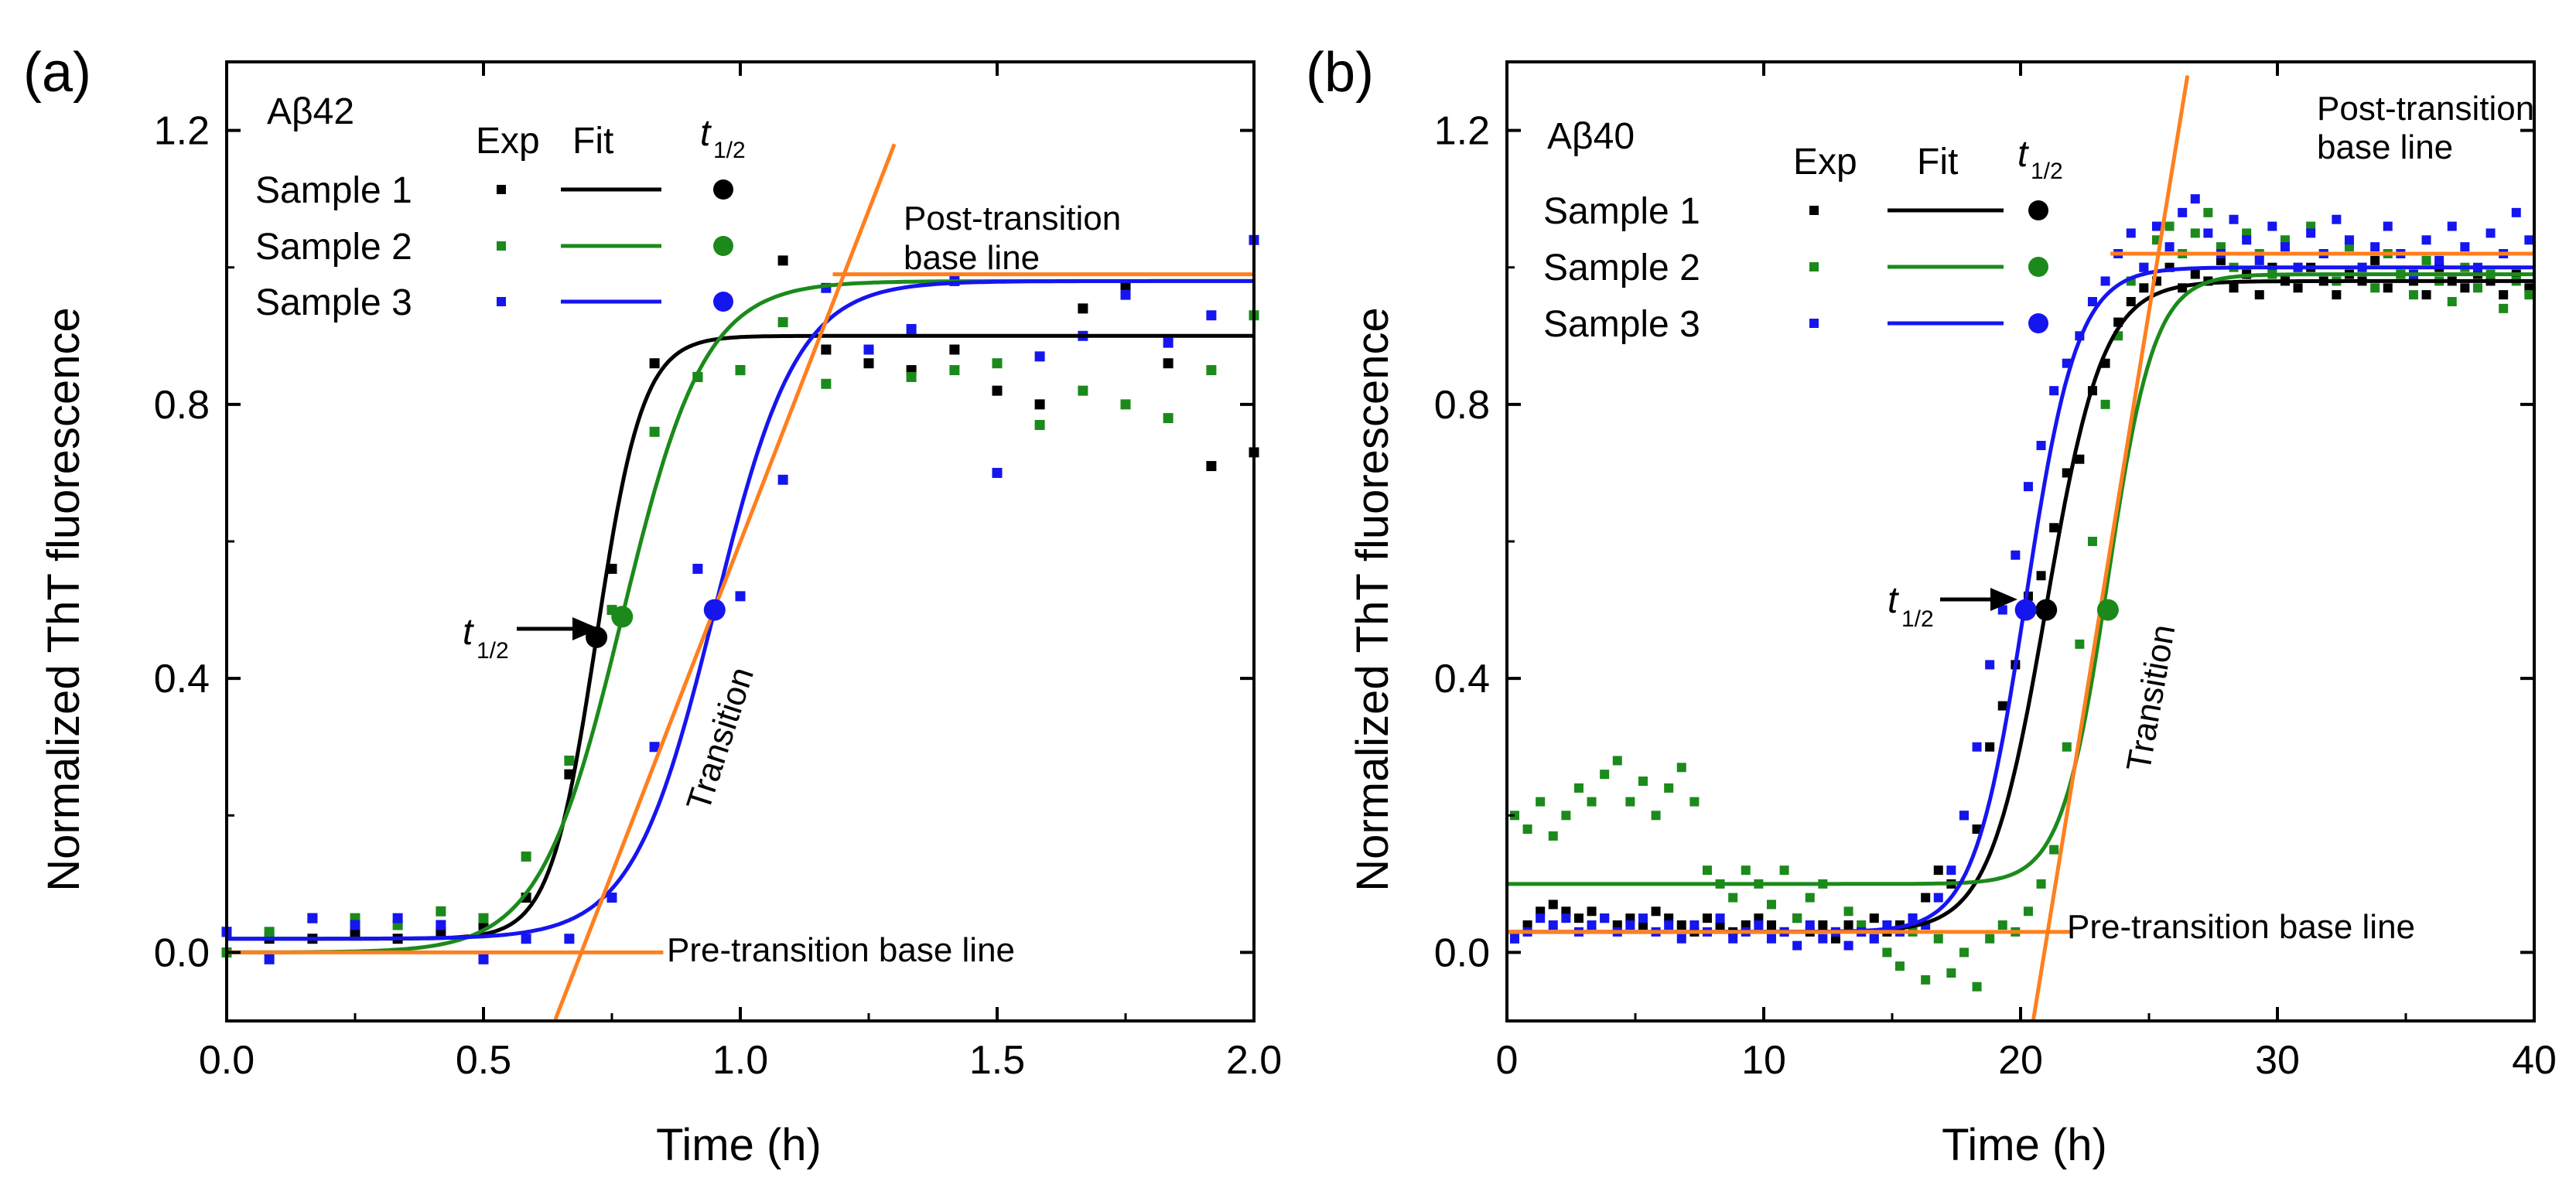 The image size is (2576, 1188). Describe the element at coordinates (1373, 599) in the screenshot. I see `panel-b-ylabel: Normalized ThT fluorescence` at that location.